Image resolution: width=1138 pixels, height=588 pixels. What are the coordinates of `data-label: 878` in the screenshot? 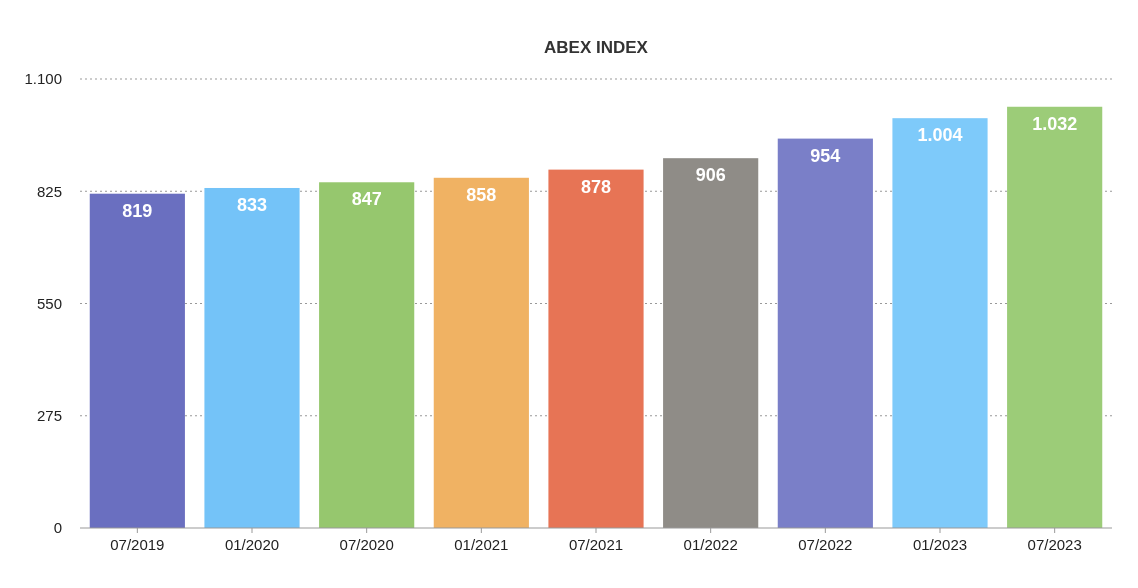 It's located at (596, 186).